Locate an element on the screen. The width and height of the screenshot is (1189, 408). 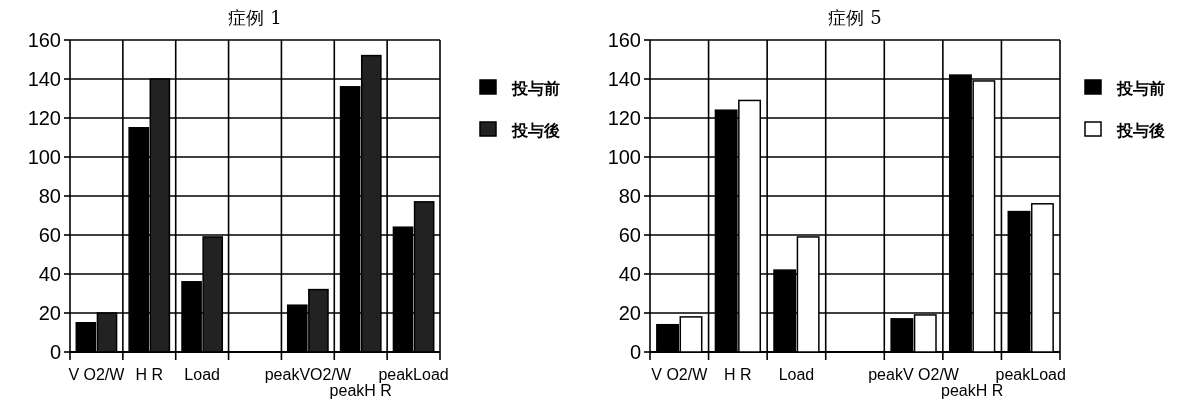
chart-title: 症例 1 is located at coordinates (255, 17).